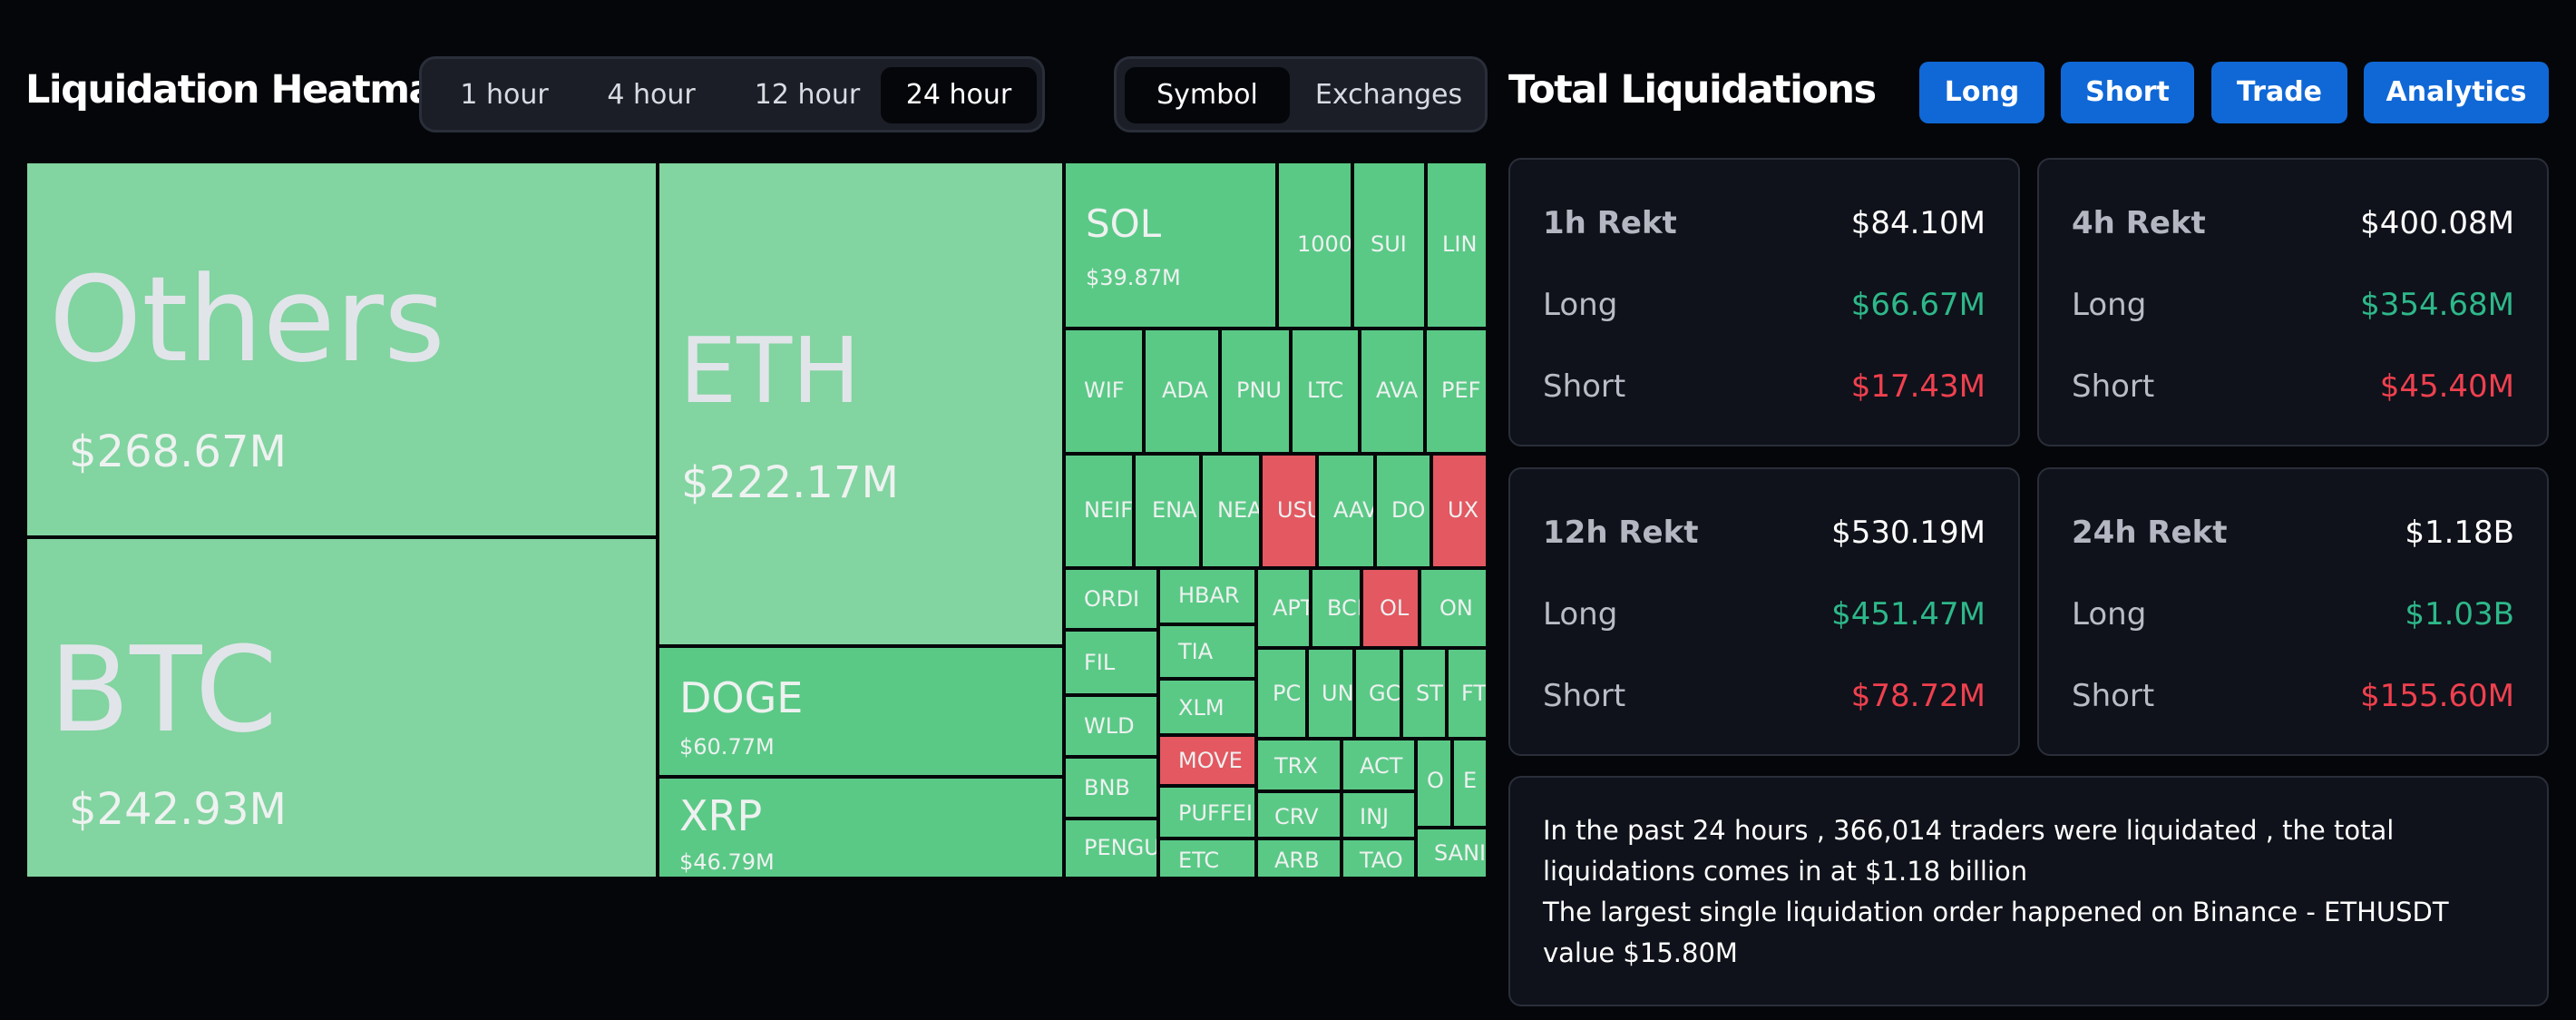  Describe the element at coordinates (1207, 858) in the screenshot. I see `treemap-tile: ETC` at that location.